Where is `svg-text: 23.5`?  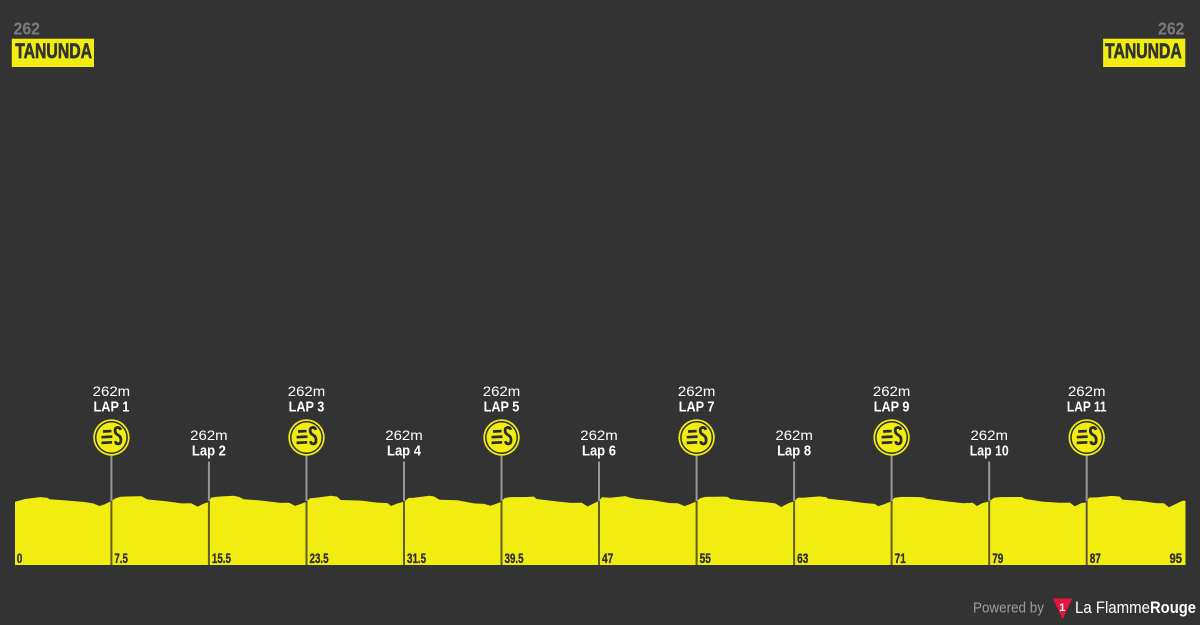 svg-text: 23.5 is located at coordinates (319, 558).